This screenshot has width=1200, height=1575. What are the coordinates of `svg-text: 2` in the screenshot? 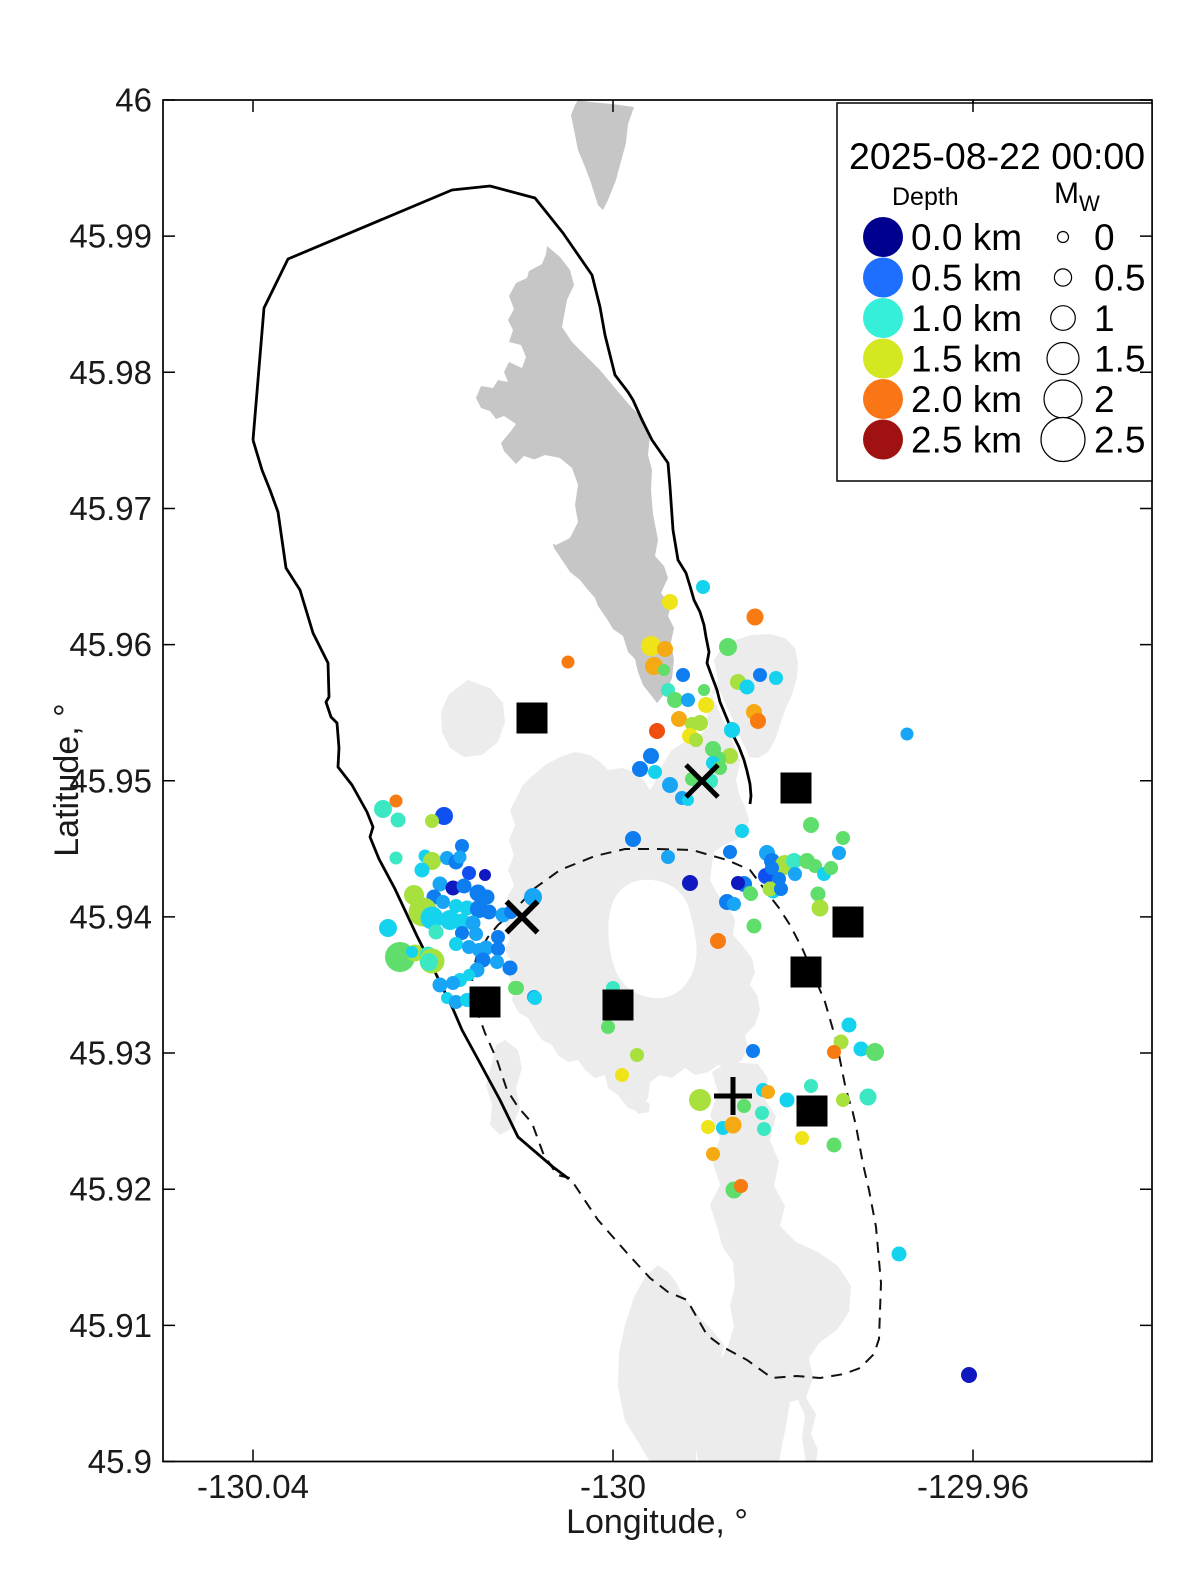 It's located at (1104, 399).